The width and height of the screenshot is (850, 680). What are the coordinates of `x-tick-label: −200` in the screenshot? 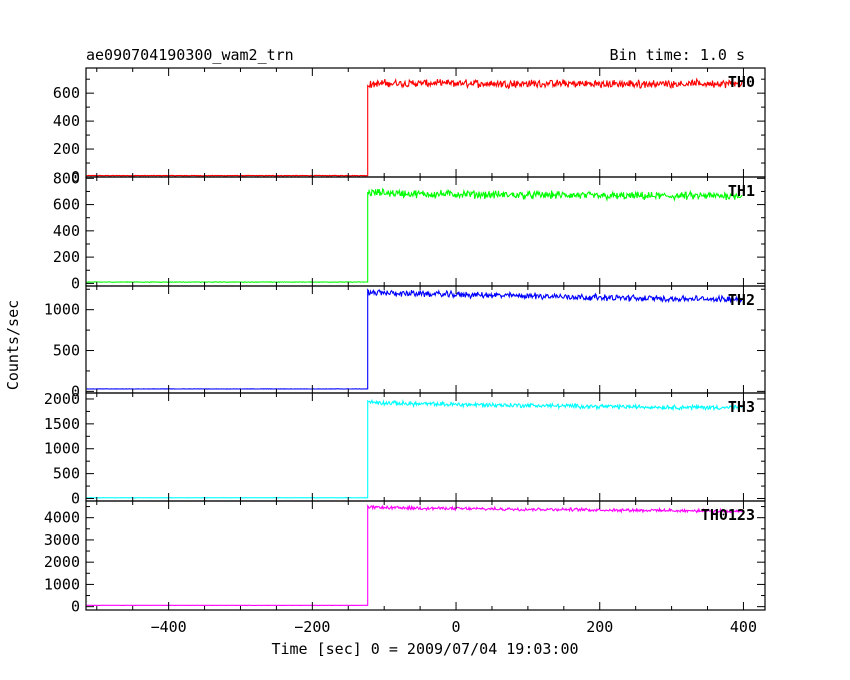 It's located at (312, 627).